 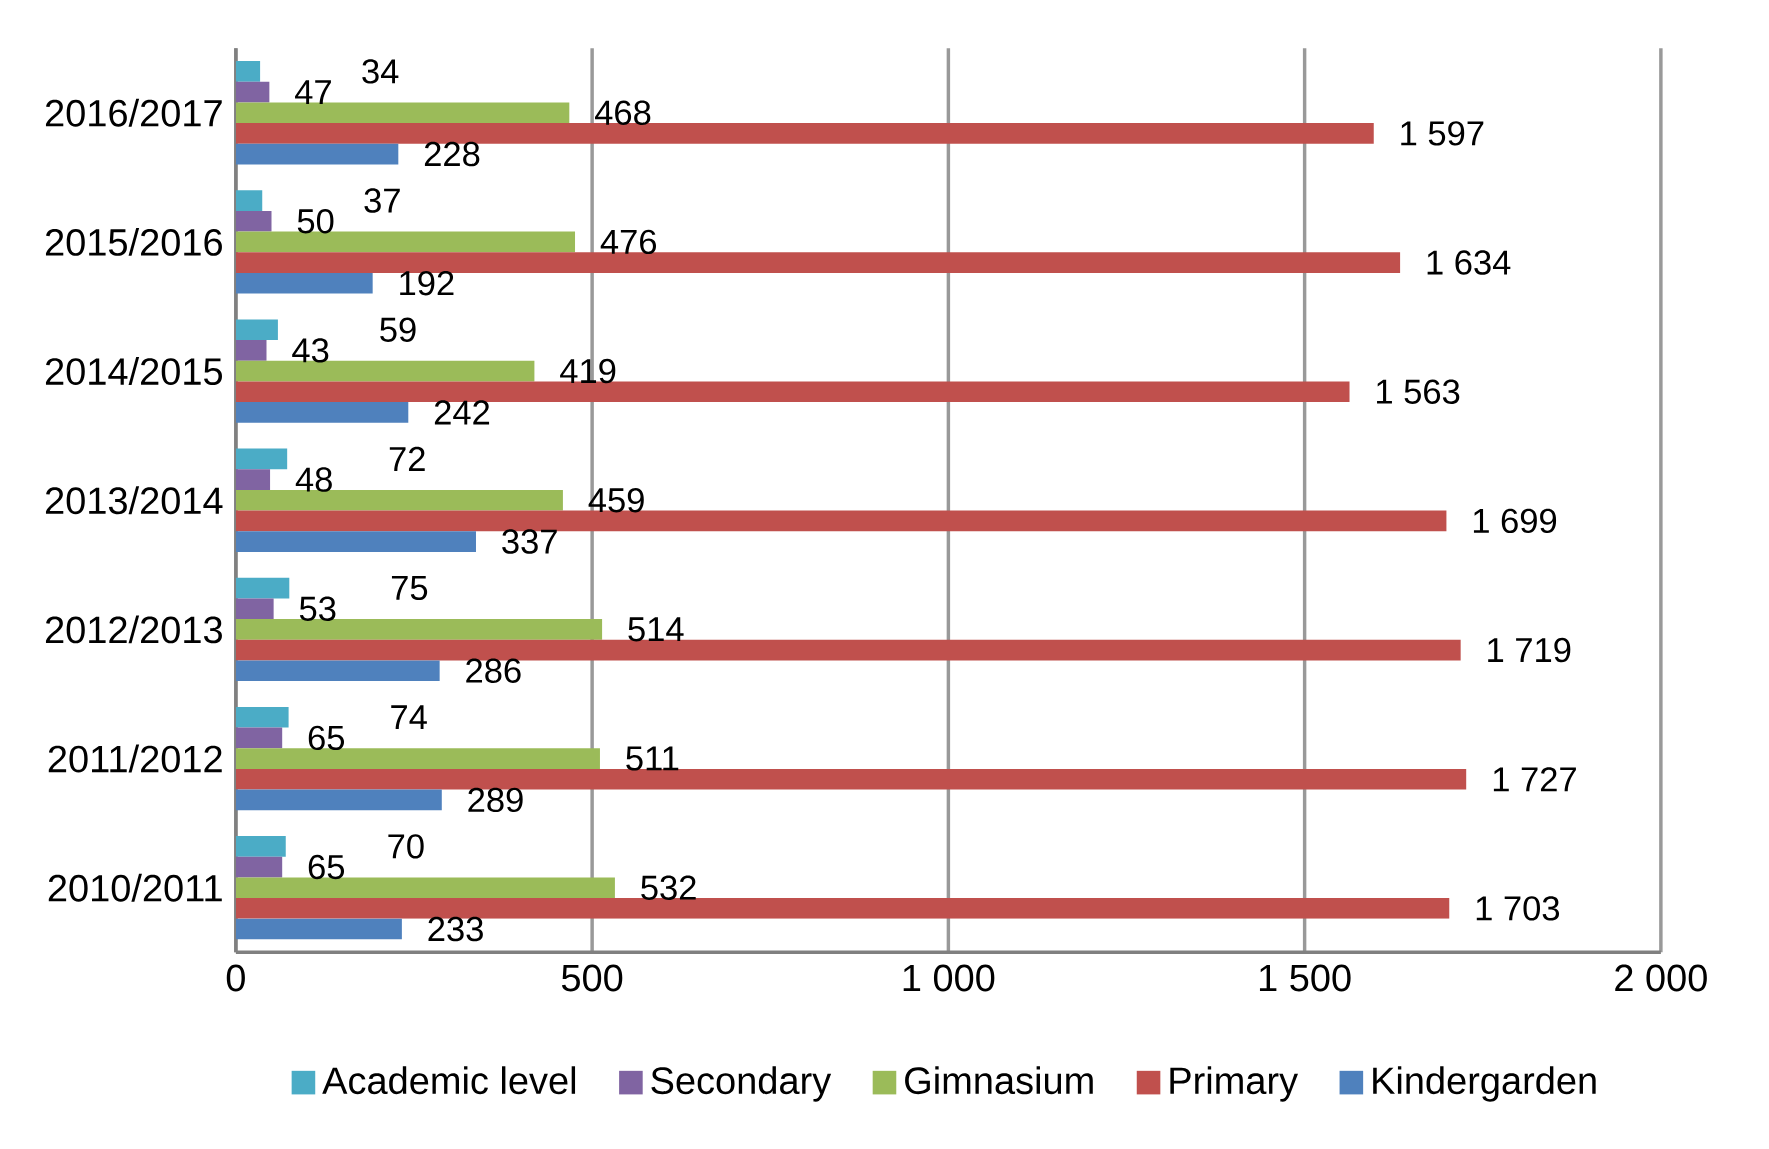 What do you see at coordinates (455, 929) in the screenshot?
I see `data-label: 233` at bounding box center [455, 929].